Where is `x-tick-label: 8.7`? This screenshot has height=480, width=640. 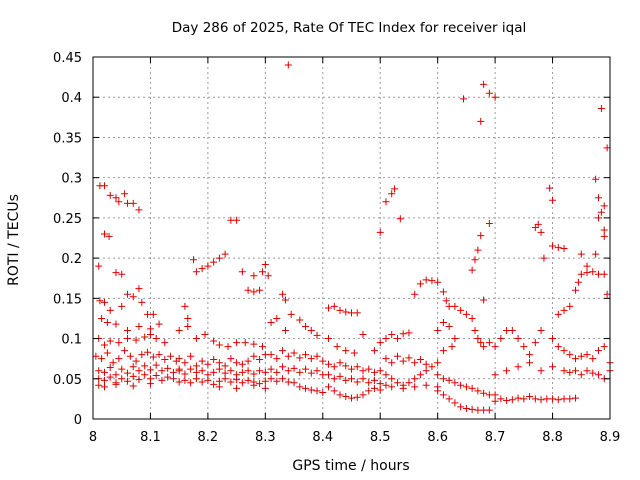 x-tick-label: 8.7 is located at coordinates (495, 437).